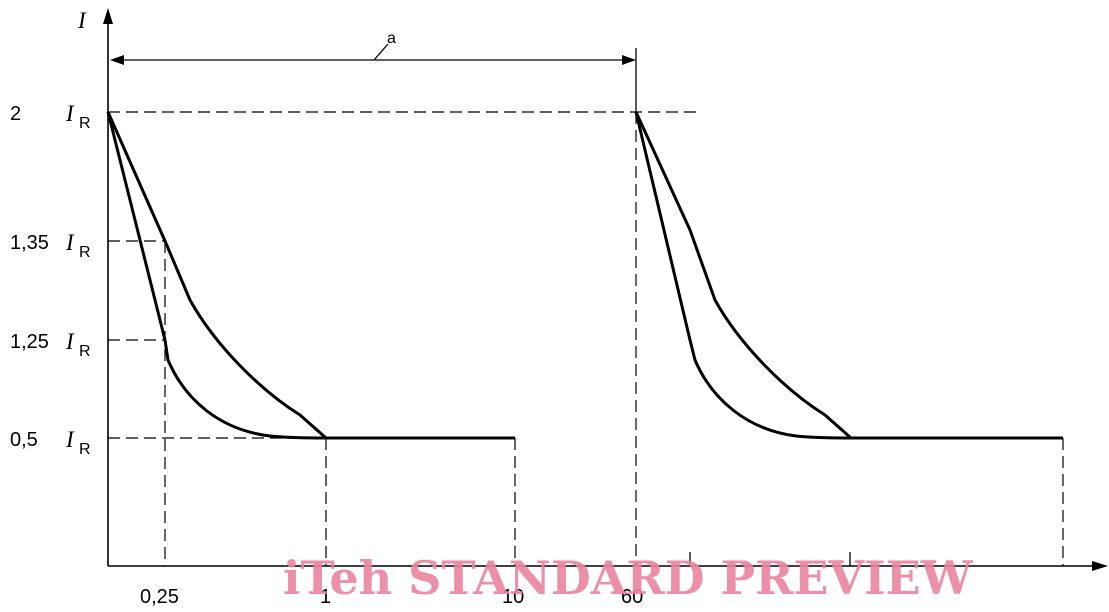  What do you see at coordinates (70, 439) in the screenshot?
I see `level-0-5-symbol: I` at bounding box center [70, 439].